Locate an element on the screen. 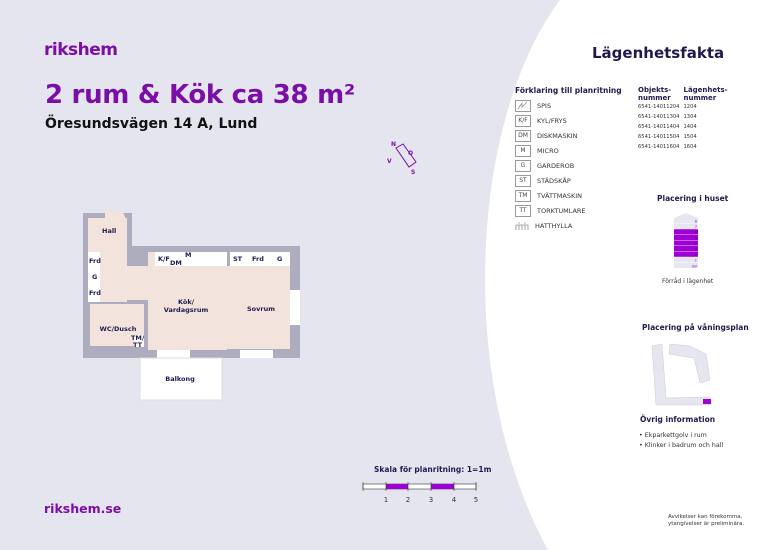  room-living: Vardagsrum is located at coordinates (186, 310).